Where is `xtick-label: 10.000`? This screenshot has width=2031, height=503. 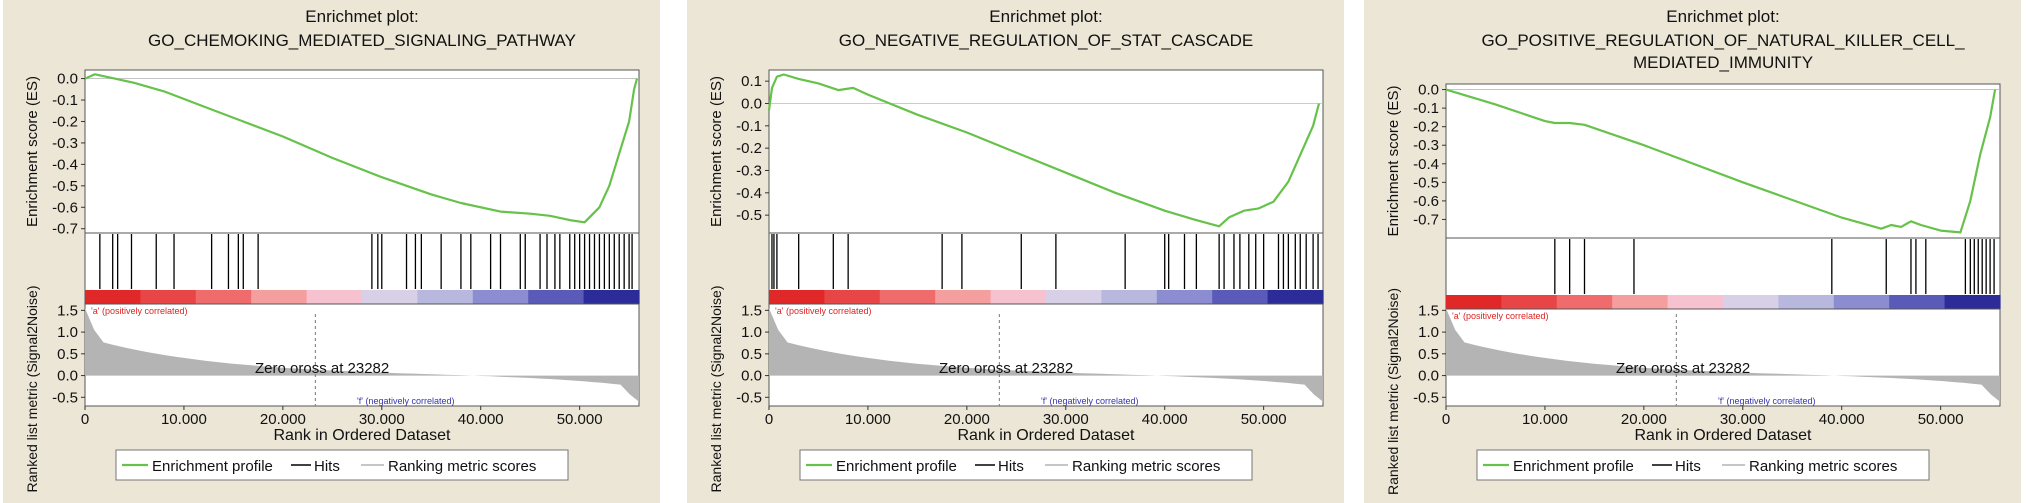
xtick-label: 10.000 is located at coordinates (1545, 419).